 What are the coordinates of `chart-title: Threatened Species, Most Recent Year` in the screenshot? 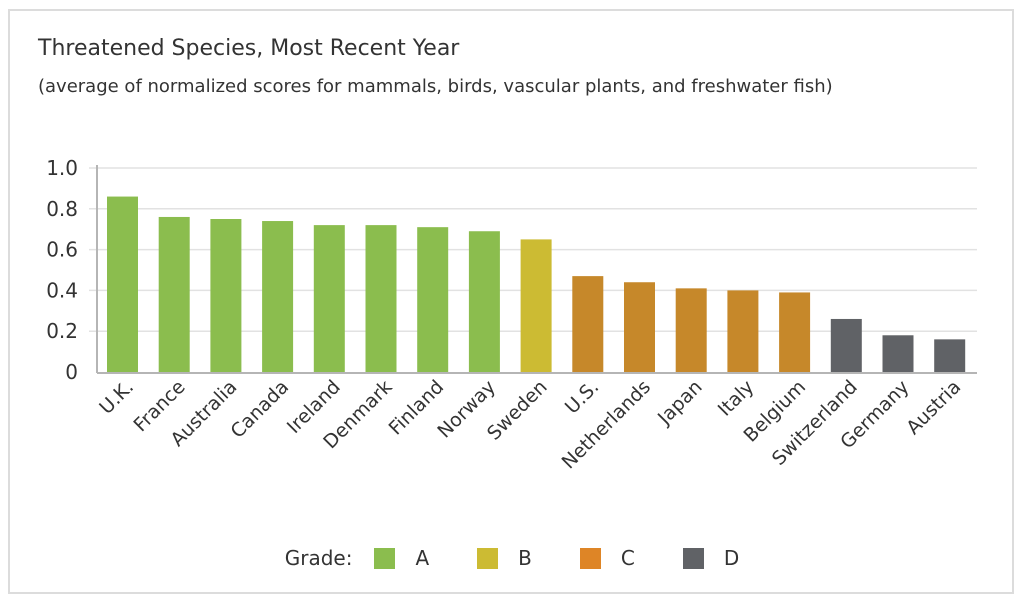 It's located at (249, 48).